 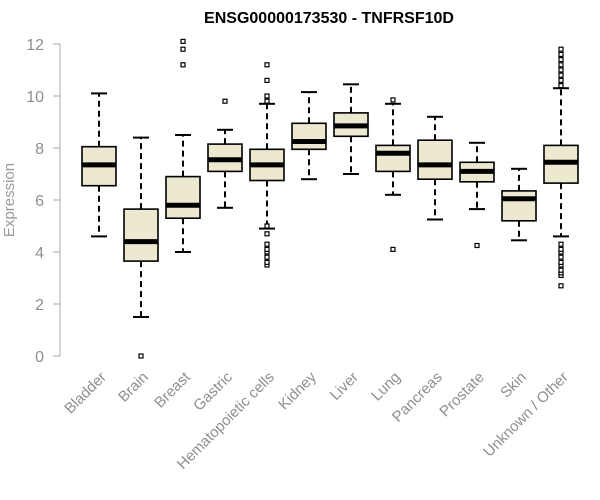 What do you see at coordinates (85, 393) in the screenshot?
I see `x-category-label: Bladder` at bounding box center [85, 393].